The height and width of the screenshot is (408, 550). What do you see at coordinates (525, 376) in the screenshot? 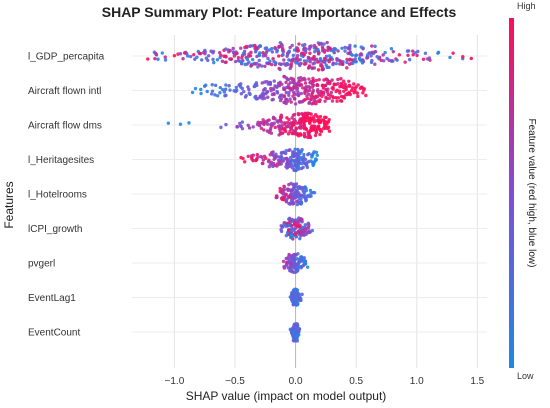
I see `colorbar-low-label: Low` at bounding box center [525, 376].